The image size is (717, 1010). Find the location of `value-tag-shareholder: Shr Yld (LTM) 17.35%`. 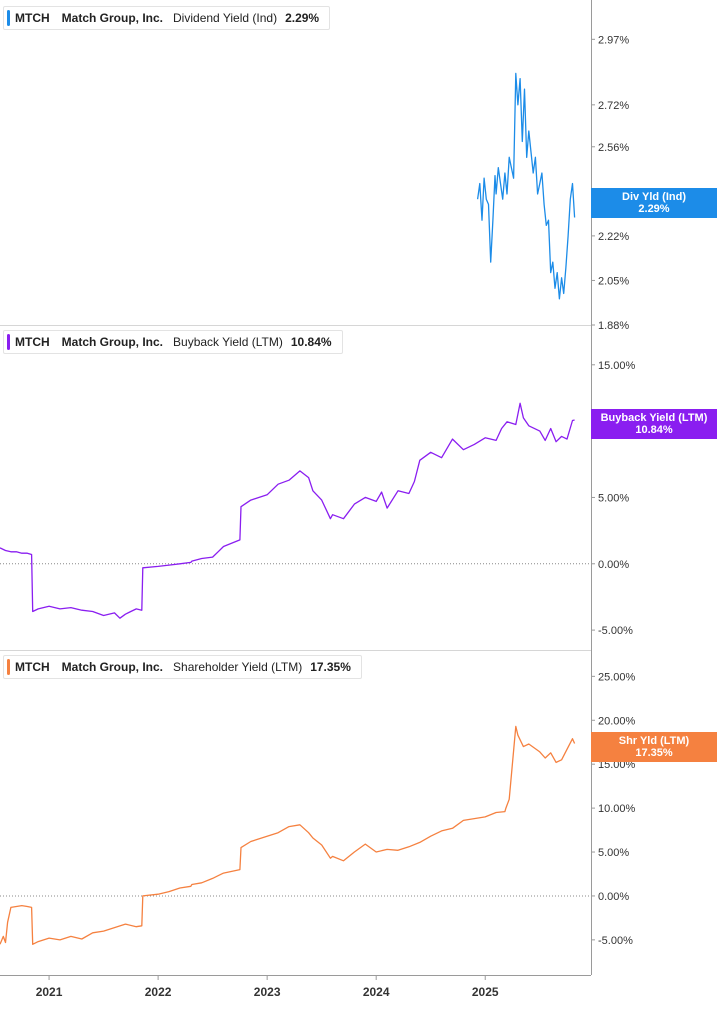

value-tag-shareholder: Shr Yld (LTM) 17.35% is located at coordinates (654, 747).